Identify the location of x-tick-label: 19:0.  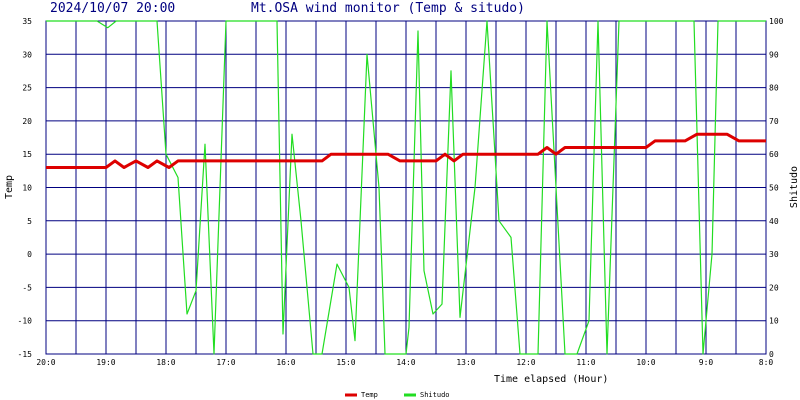
(105, 362).